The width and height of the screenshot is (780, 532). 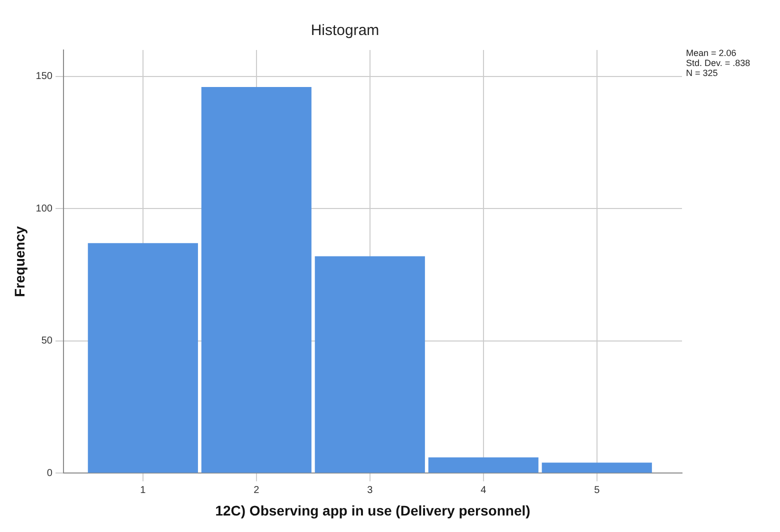 I want to click on x-tick-label: 2, so click(x=257, y=490).